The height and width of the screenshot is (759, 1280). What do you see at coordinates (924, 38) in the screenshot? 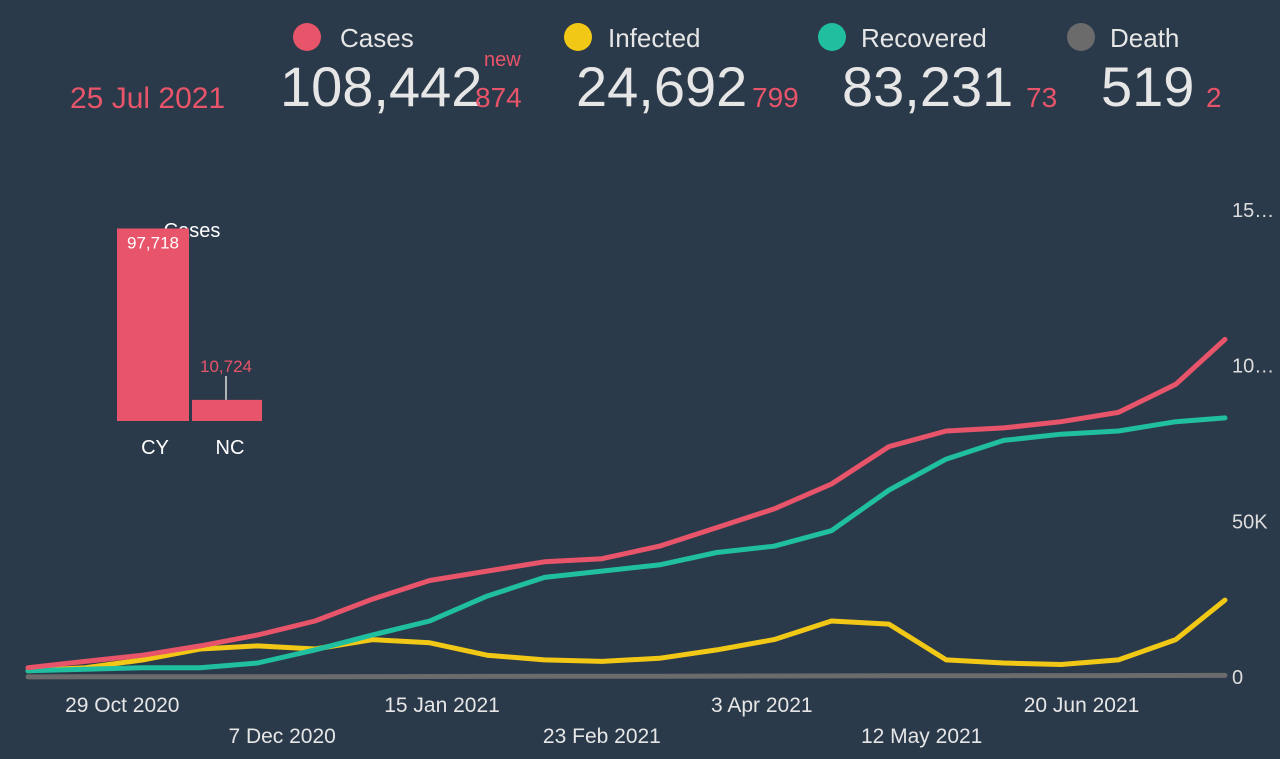
I see `legend-label: Recovered` at bounding box center [924, 38].